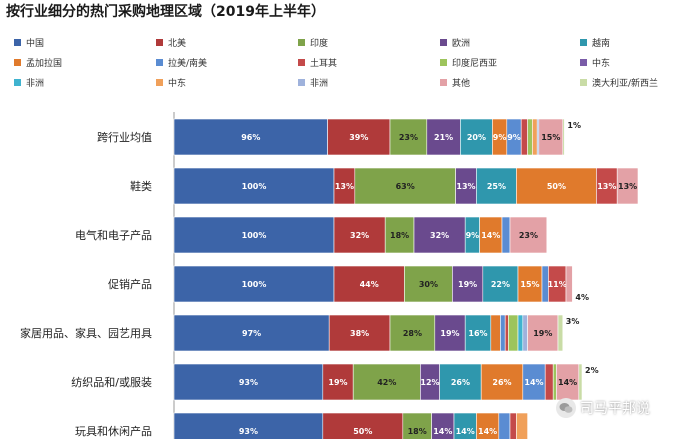 The height and width of the screenshot is (439, 680). Describe the element at coordinates (615, 409) in the screenshot. I see `watermark-text: 司马平邦说` at that location.